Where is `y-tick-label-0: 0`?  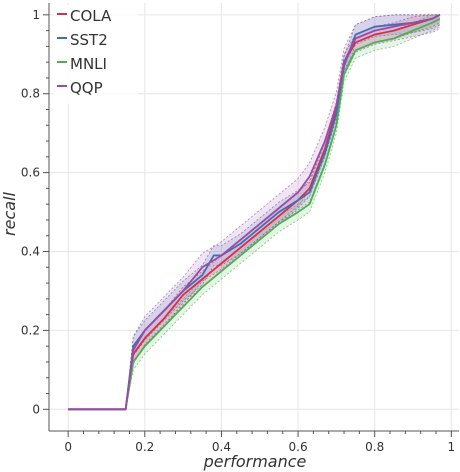
y-tick-label-0: 0 is located at coordinates (36, 409).